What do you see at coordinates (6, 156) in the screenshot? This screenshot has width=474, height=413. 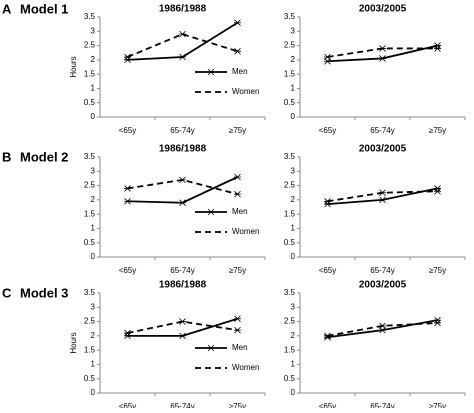 I see `panel-letter: B` at bounding box center [6, 156].